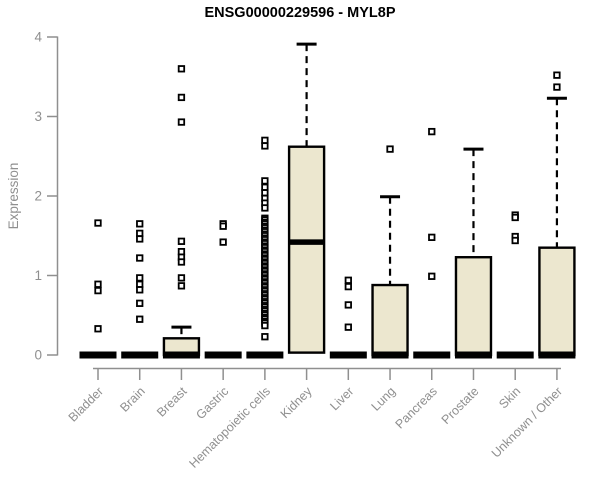 Image resolution: width=600 pixels, height=500 pixels. What do you see at coordinates (181, 355) in the screenshot?
I see `median-breast` at bounding box center [181, 355].